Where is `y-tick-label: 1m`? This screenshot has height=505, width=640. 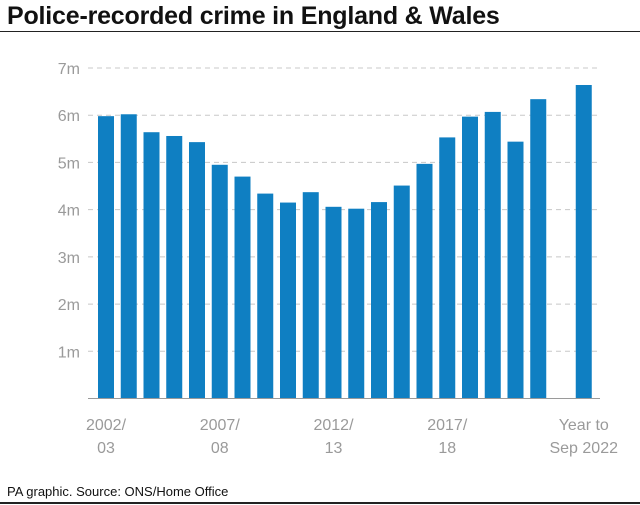
y-tick-label: 1m is located at coordinates (69, 352).